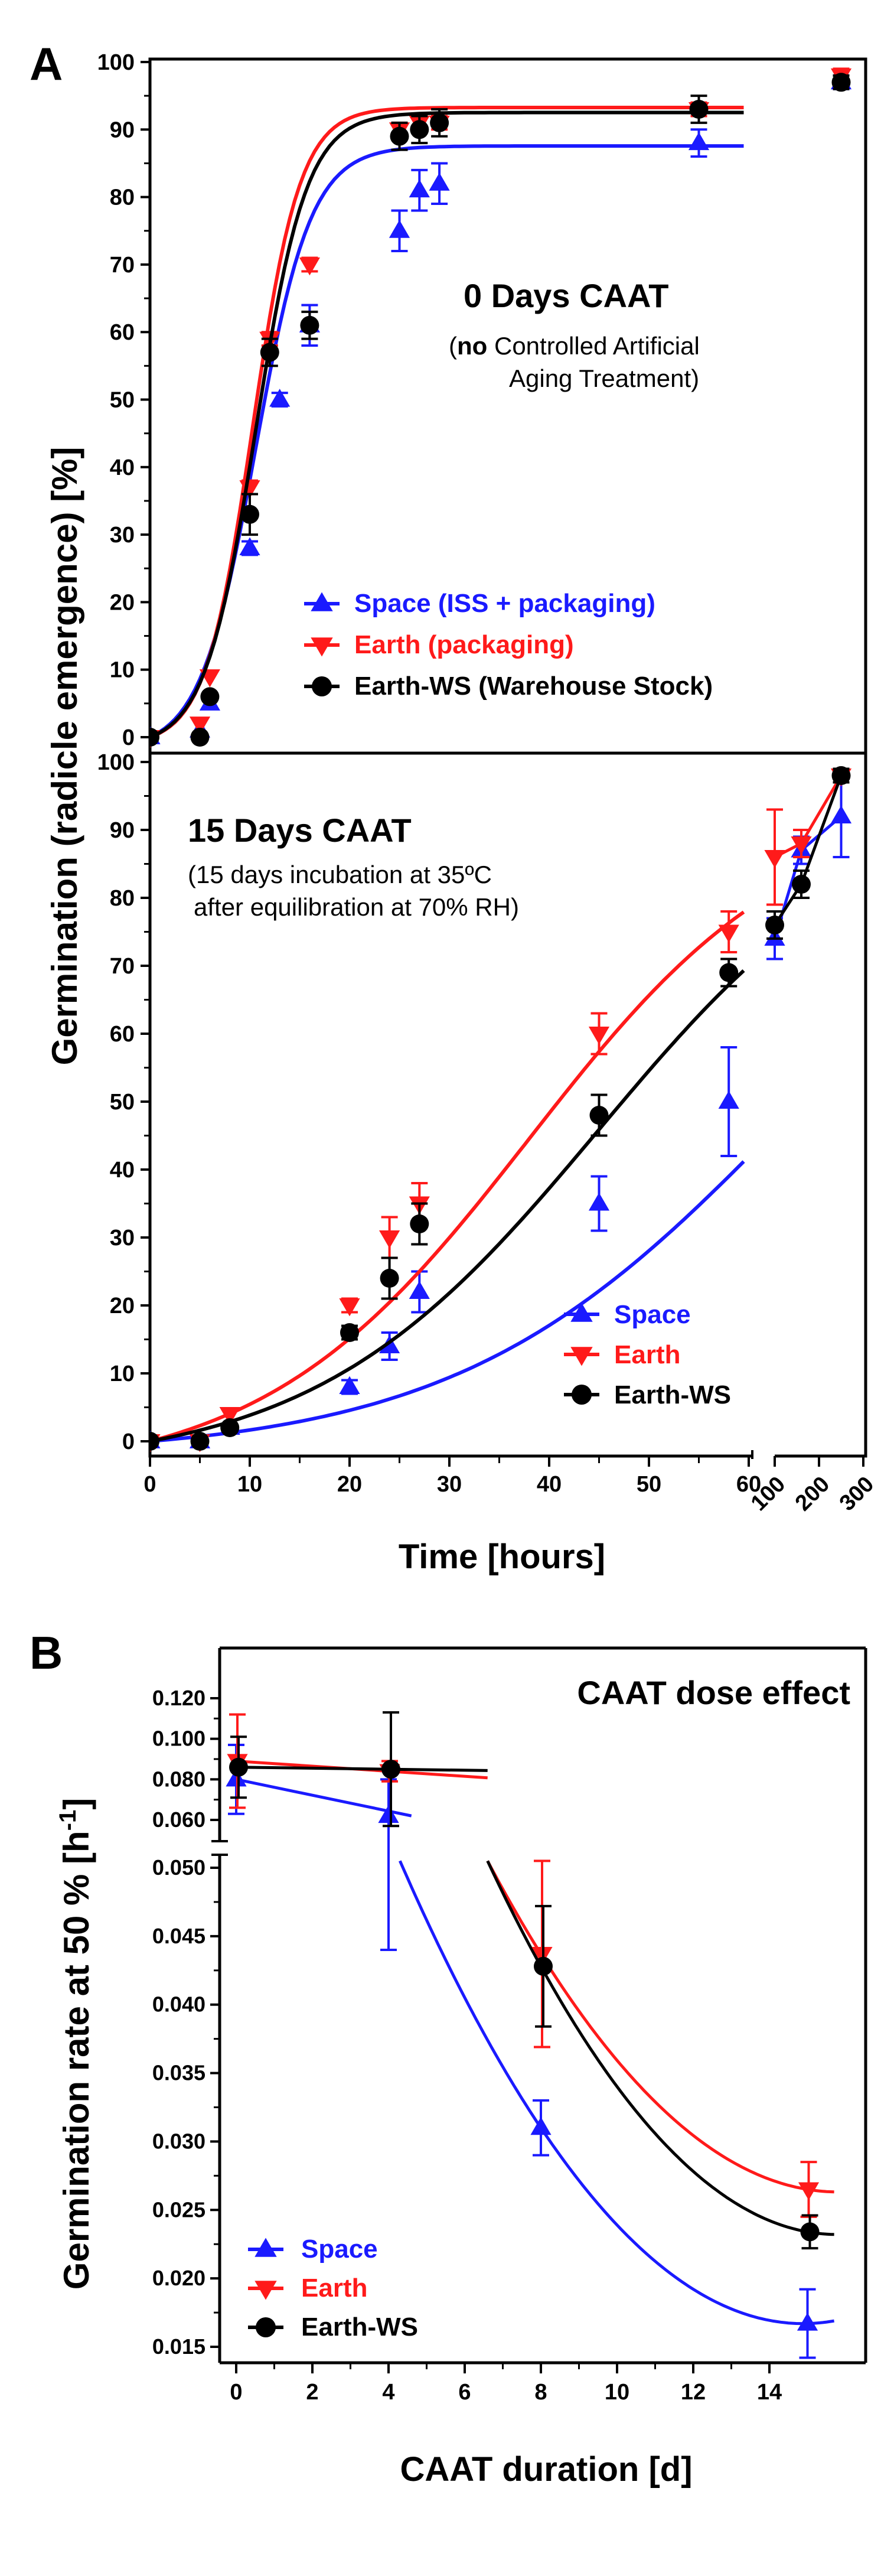 This screenshot has width=894, height=2576. What do you see at coordinates (64, 756) in the screenshot?
I see `panel-a-y-axis-label: Germination (radicle emergence) [%]` at bounding box center [64, 756].